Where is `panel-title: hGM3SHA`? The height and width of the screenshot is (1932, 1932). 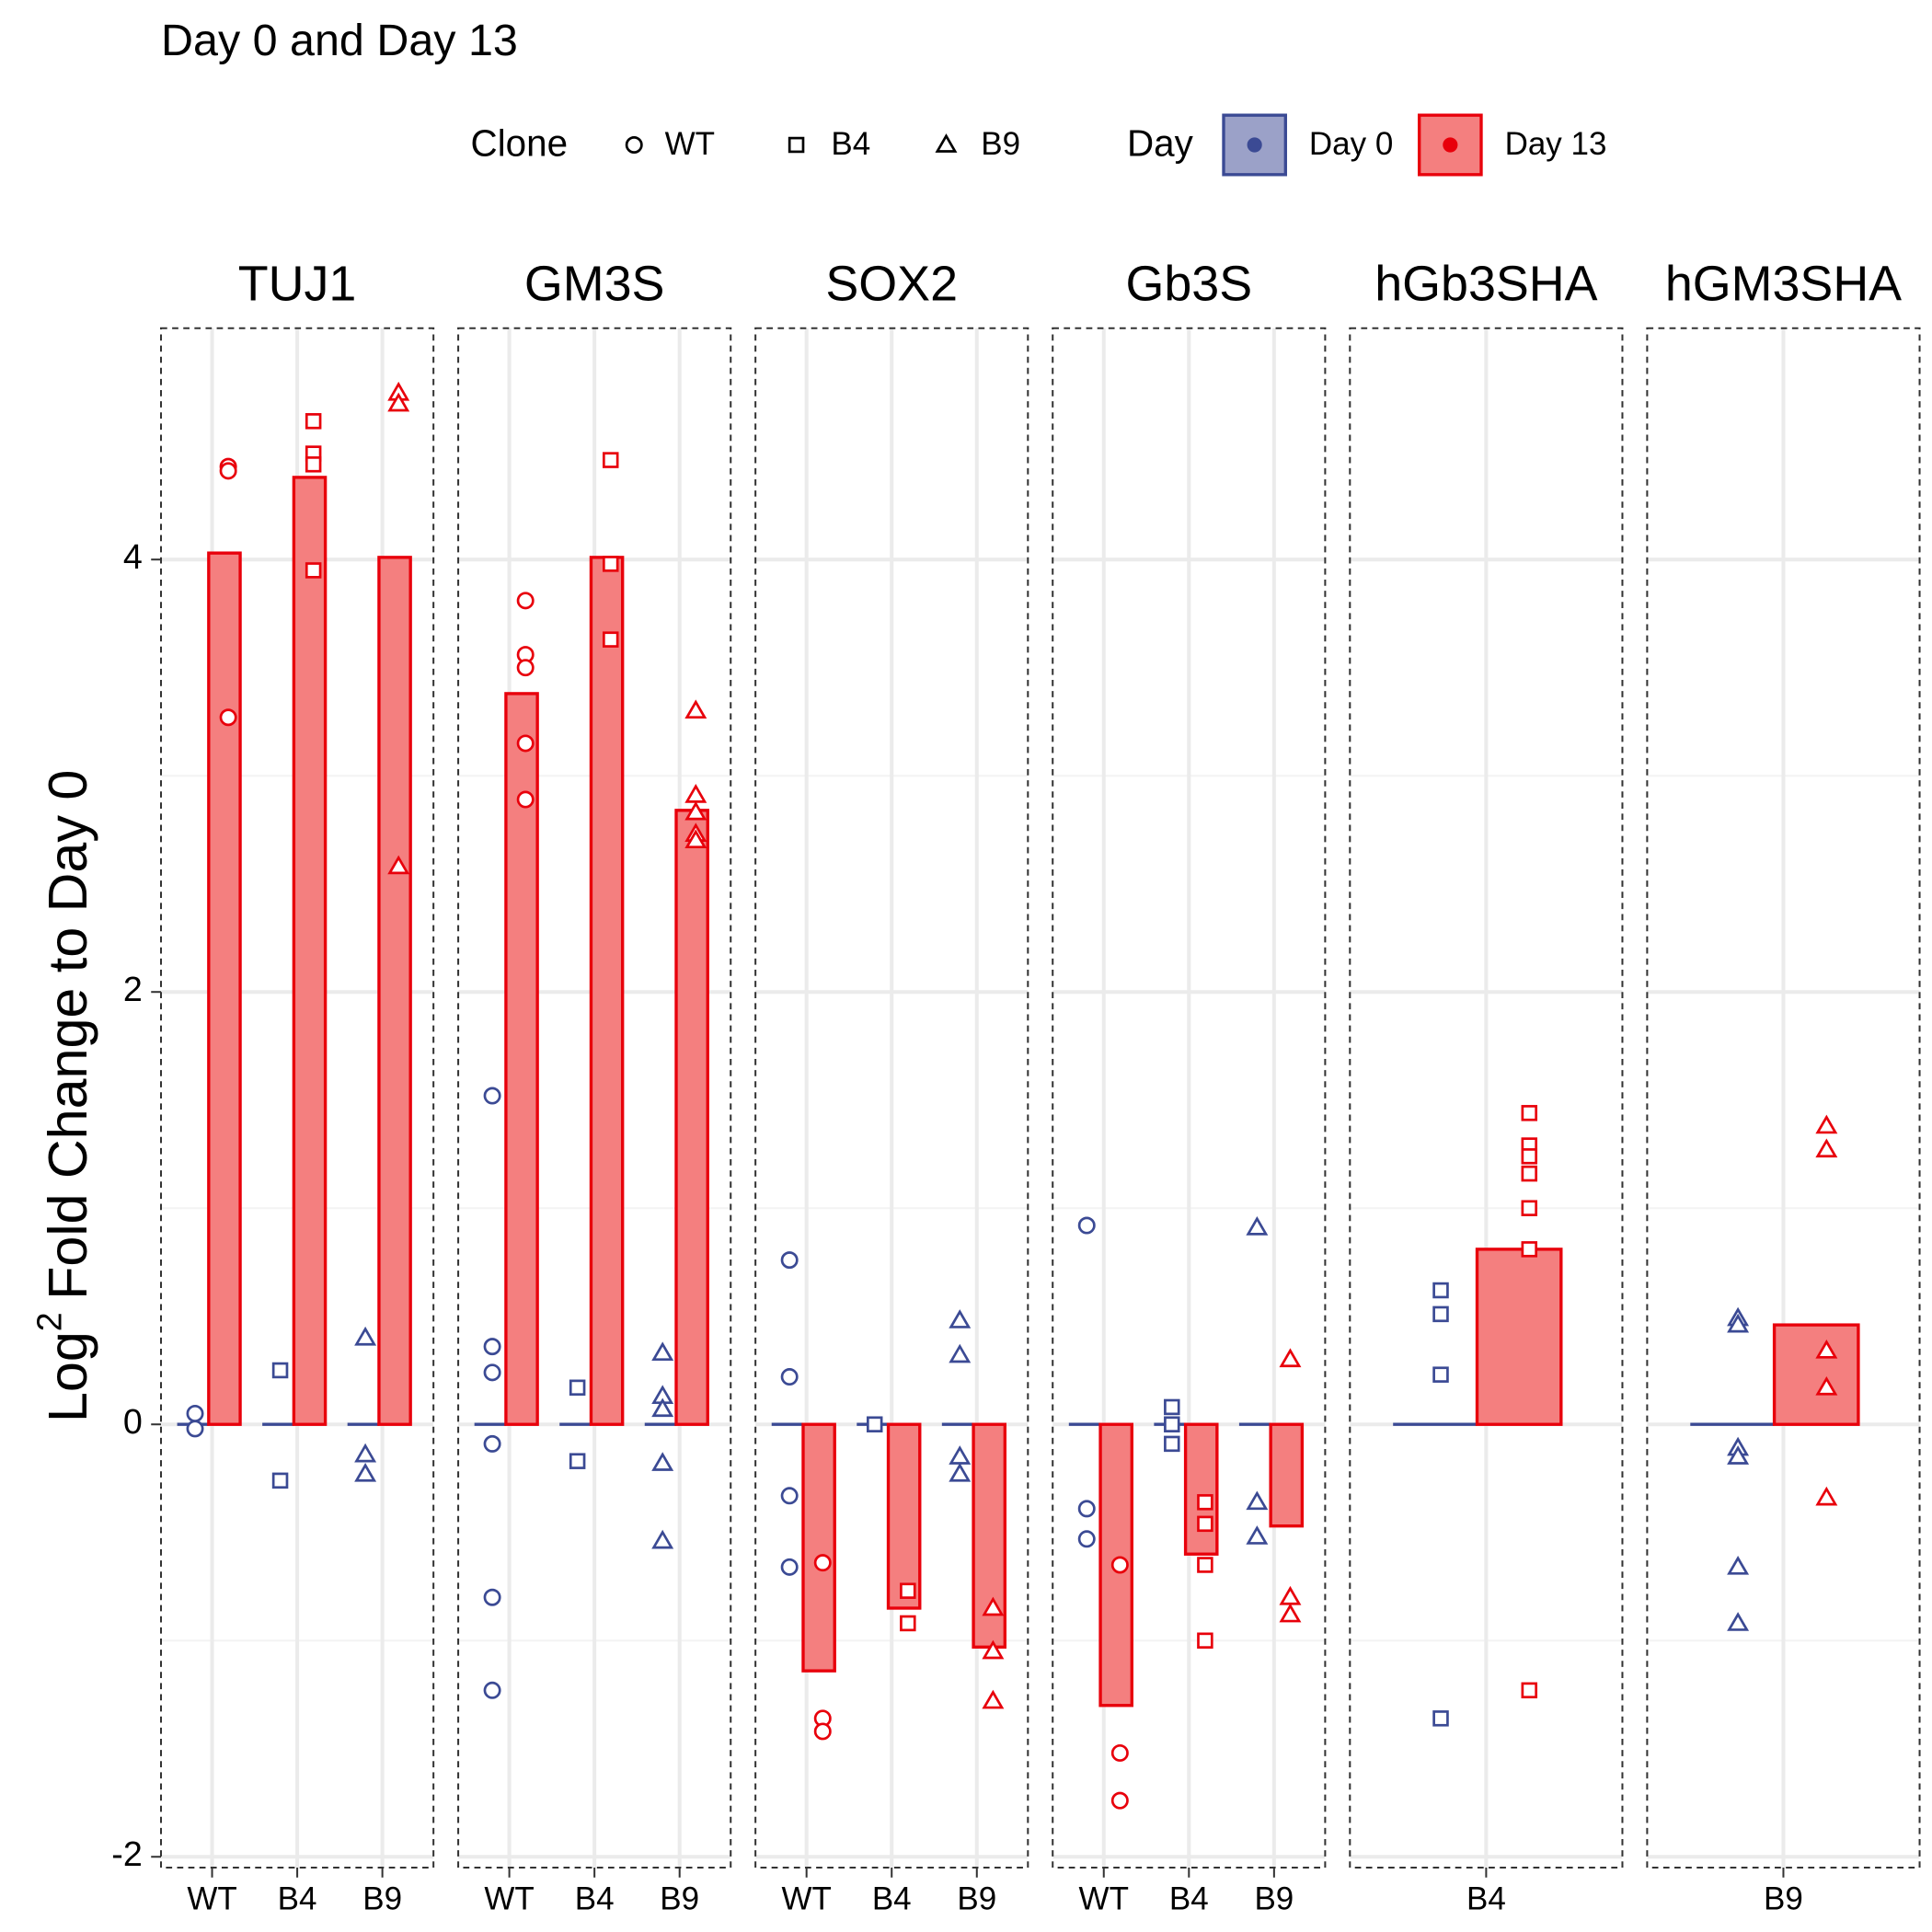 panel-title: hGM3SHA is located at coordinates (1783, 284).